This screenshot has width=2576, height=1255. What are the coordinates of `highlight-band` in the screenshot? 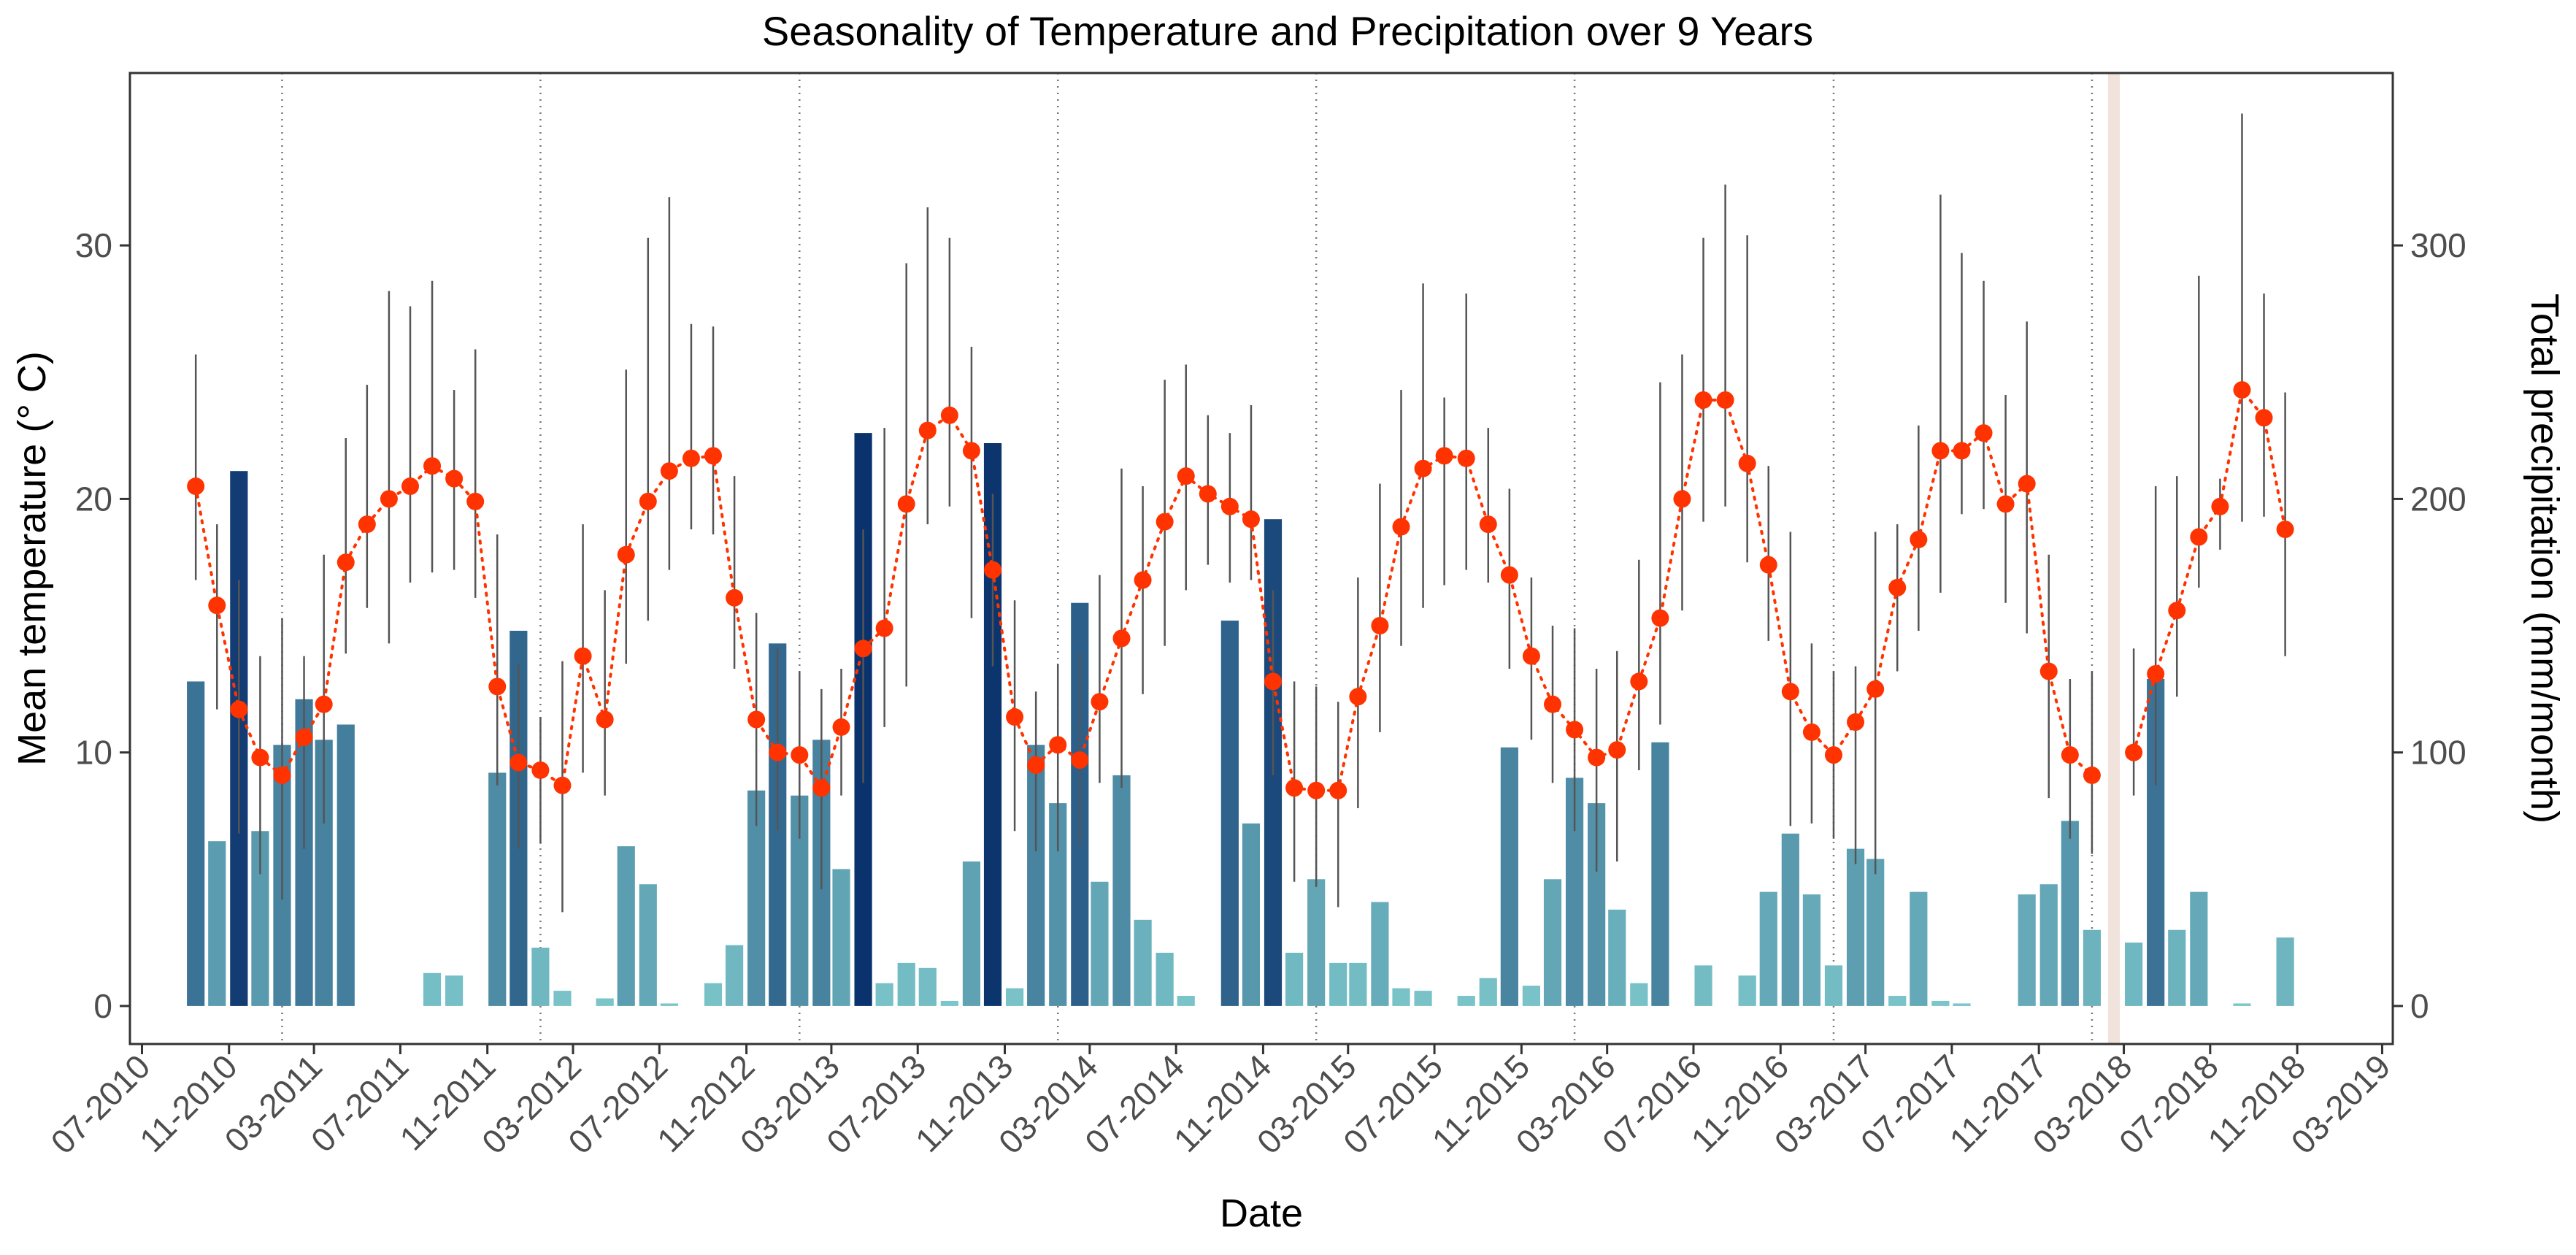 It's located at (2114, 558).